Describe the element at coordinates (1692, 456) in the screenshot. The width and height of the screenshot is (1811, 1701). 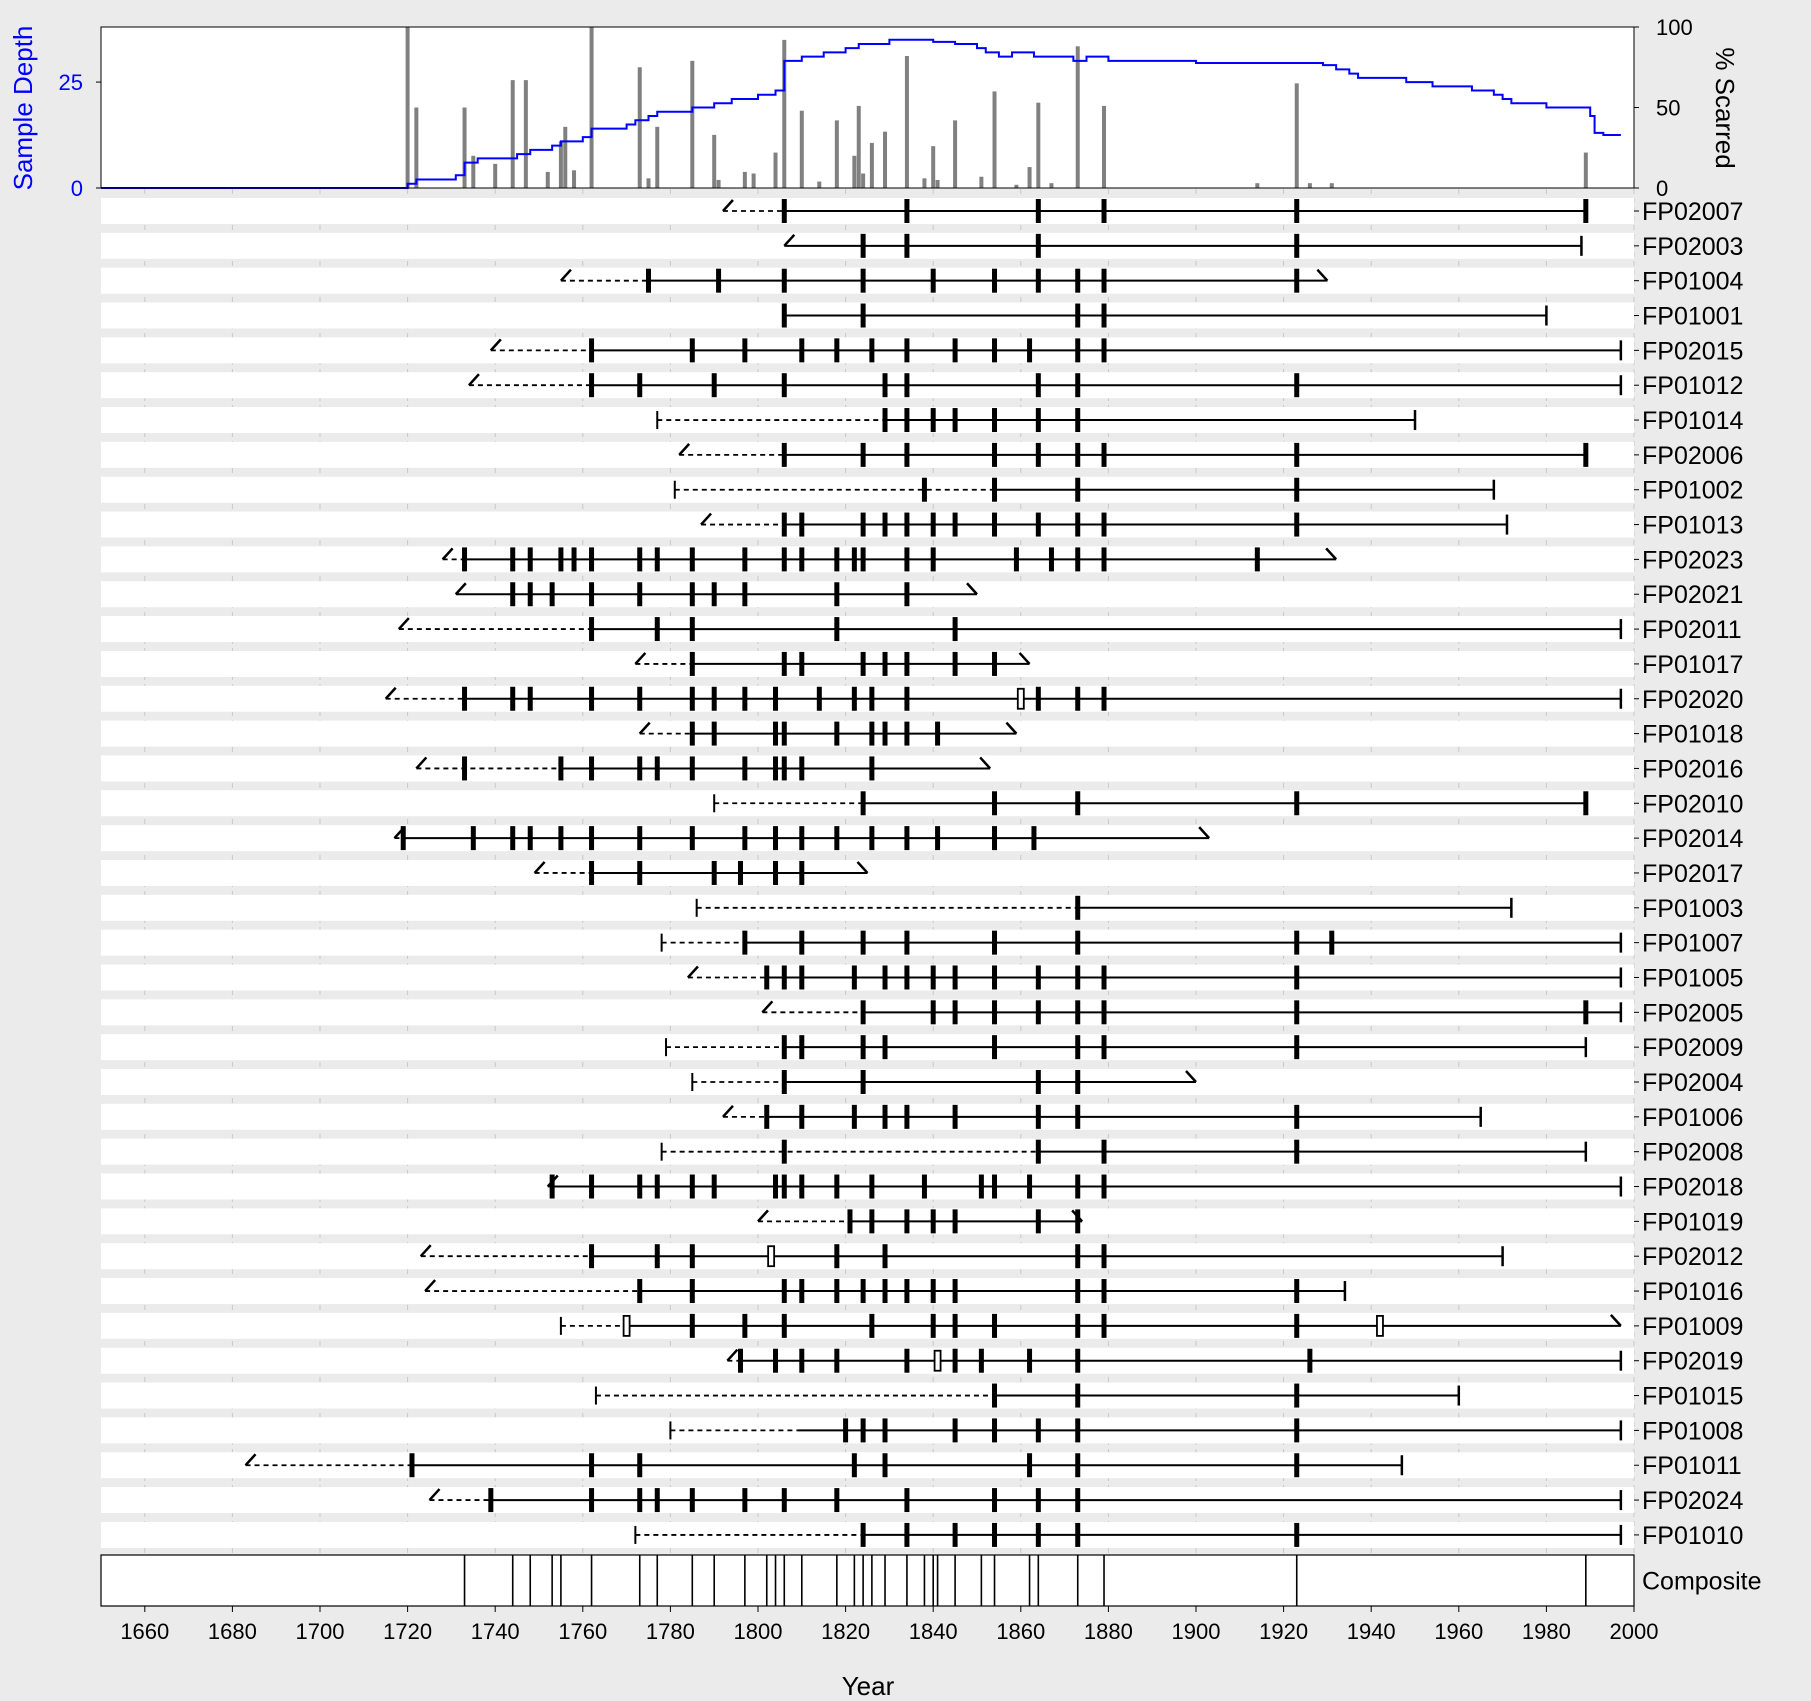
I see `series-label: FP02006` at that location.